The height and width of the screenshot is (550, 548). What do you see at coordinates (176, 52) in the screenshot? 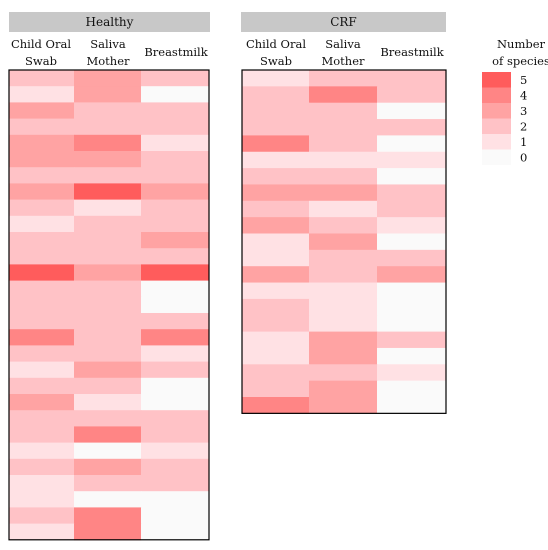
I see `healthy-col-label-breastmilk: Breastmilk` at bounding box center [176, 52].